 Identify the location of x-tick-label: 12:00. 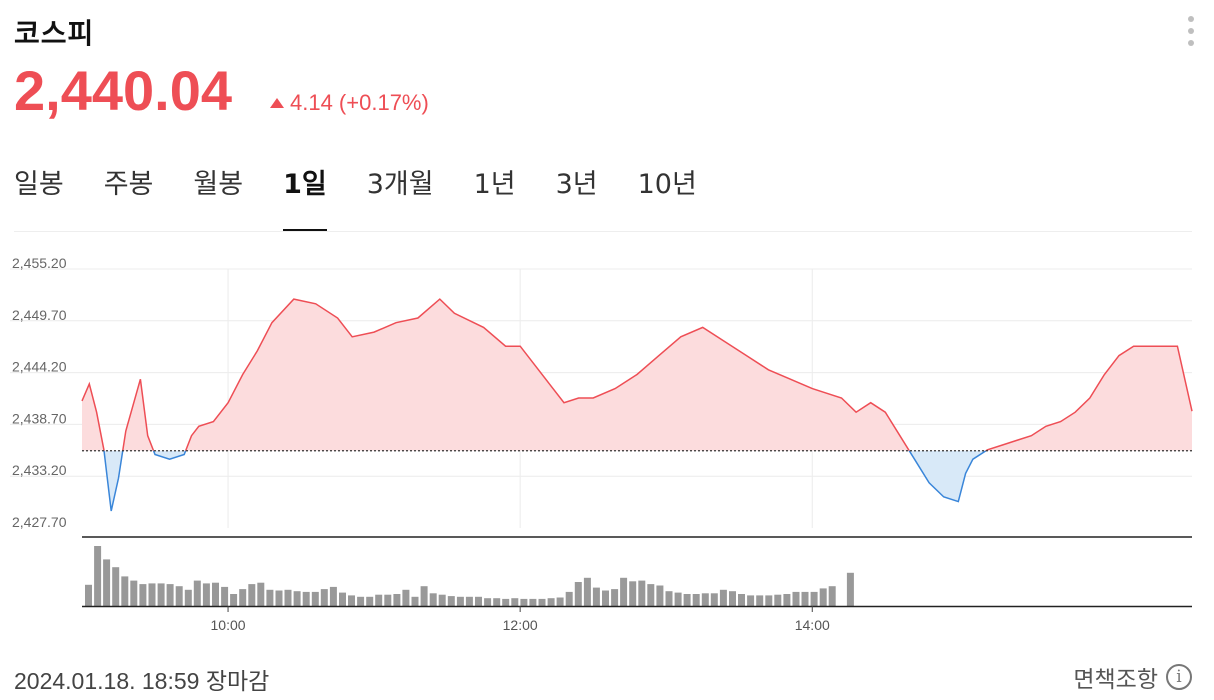
(520, 625).